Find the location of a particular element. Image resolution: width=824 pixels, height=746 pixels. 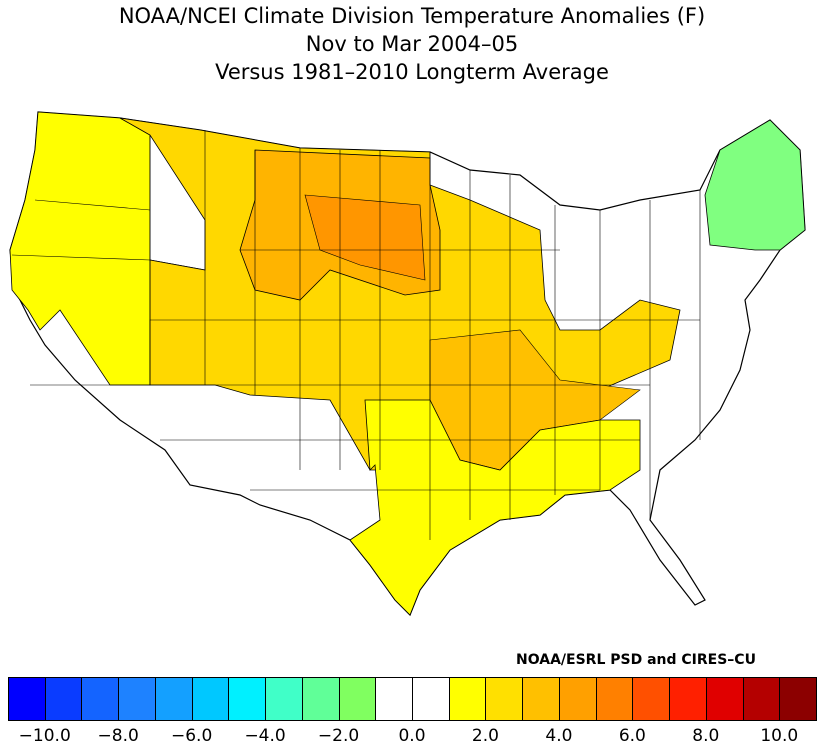

legend-tick-label: −2.0 is located at coordinates (338, 736).